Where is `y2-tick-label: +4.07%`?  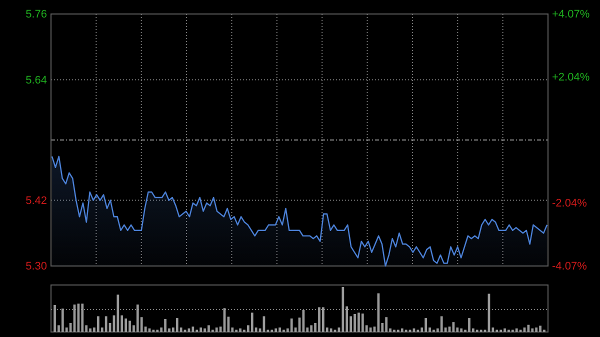
y2-tick-label: +4.07% is located at coordinates (571, 14).